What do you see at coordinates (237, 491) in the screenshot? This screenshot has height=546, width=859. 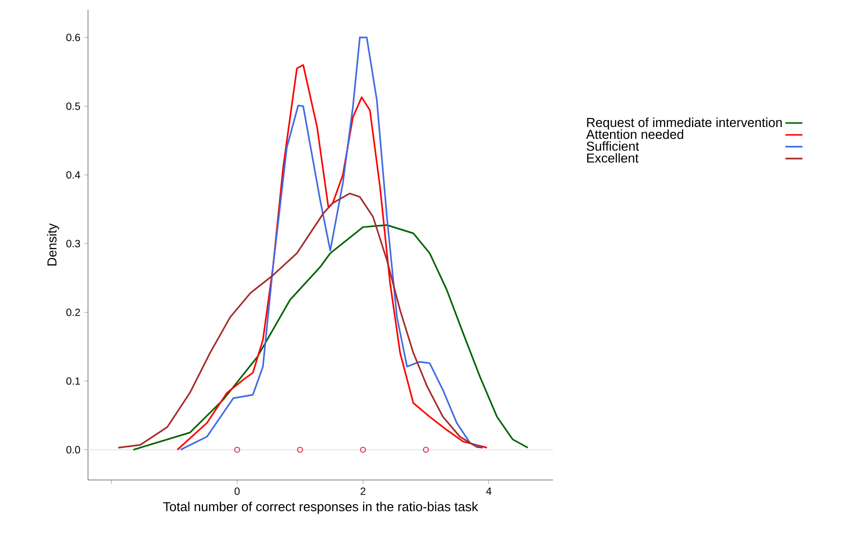 I see `x-tick-label: 0` at bounding box center [237, 491].